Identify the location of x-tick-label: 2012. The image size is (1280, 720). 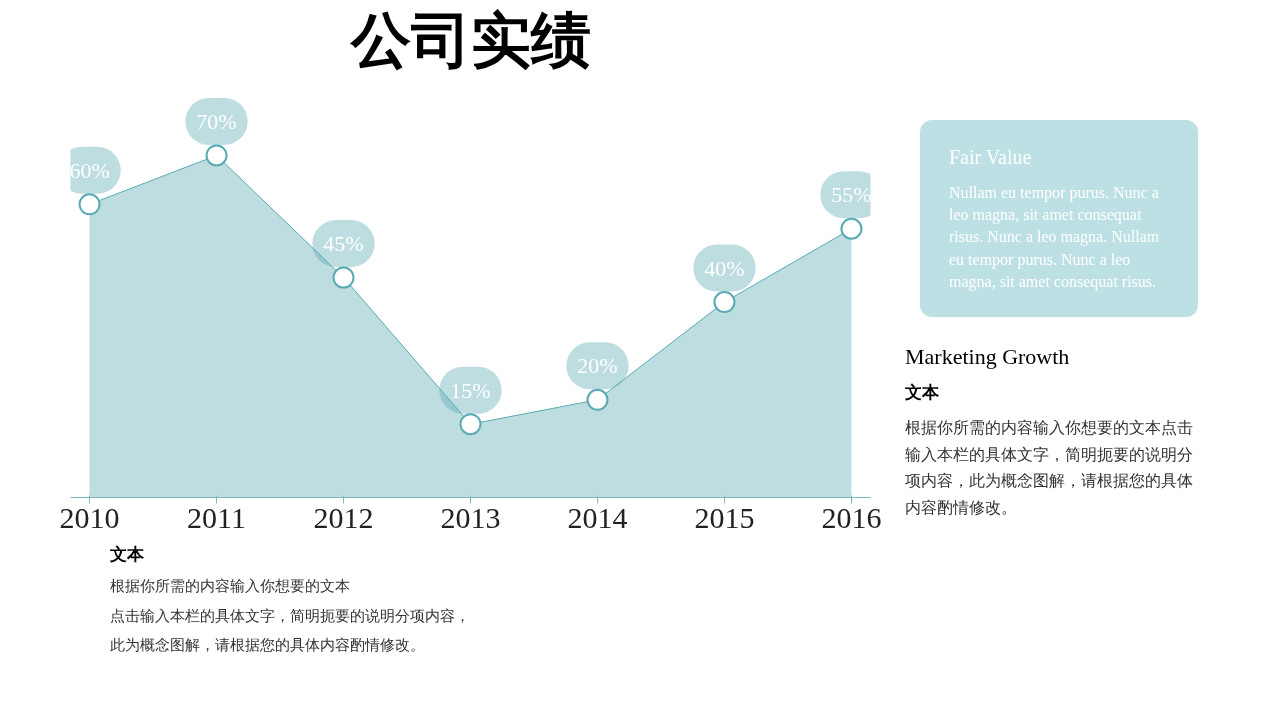
(343, 517).